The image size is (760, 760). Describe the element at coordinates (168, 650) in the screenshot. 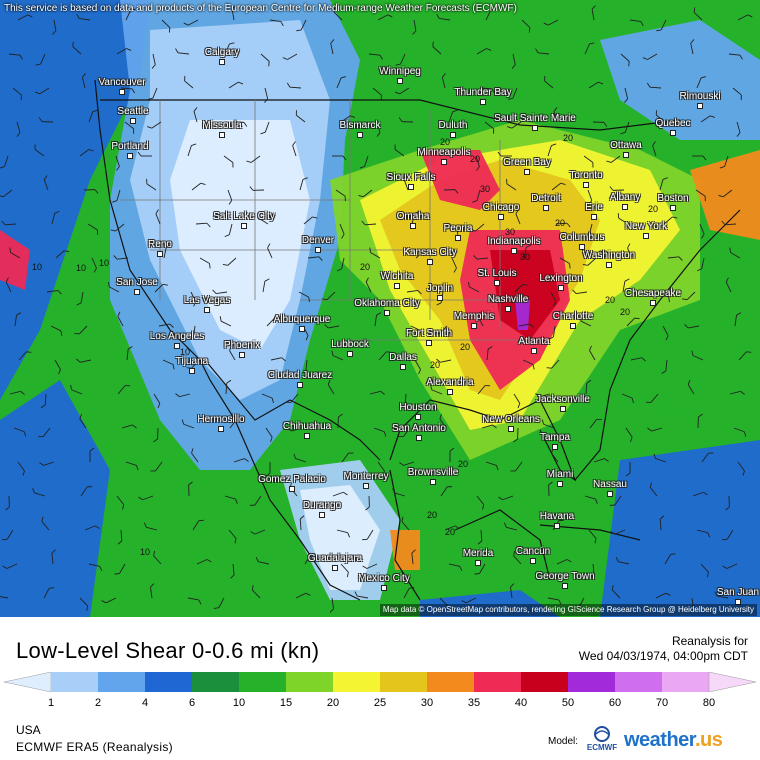

I see `map-title: Low-Level Shear 0-0.6 mi (kn)` at that location.